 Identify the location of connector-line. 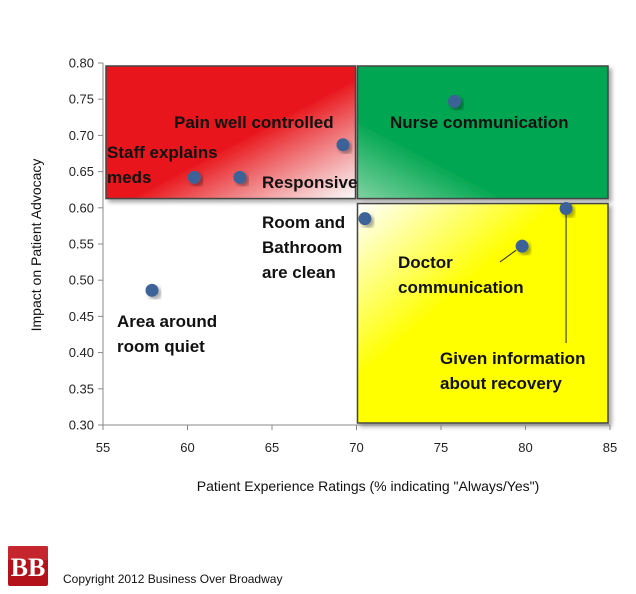
(508, 256).